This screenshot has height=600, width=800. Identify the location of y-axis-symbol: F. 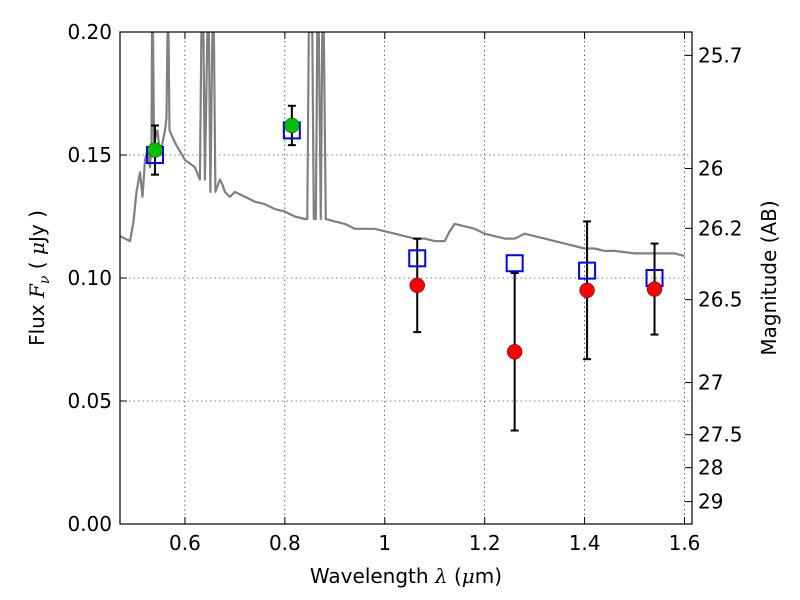
(37, 291).